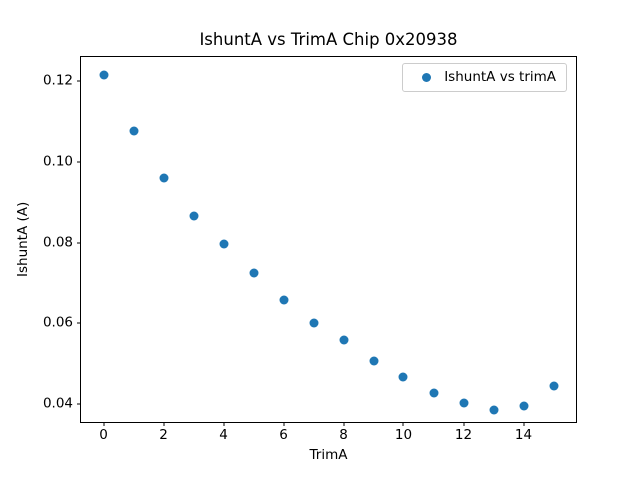  I want to click on x-tick-label: 2, so click(163, 435).